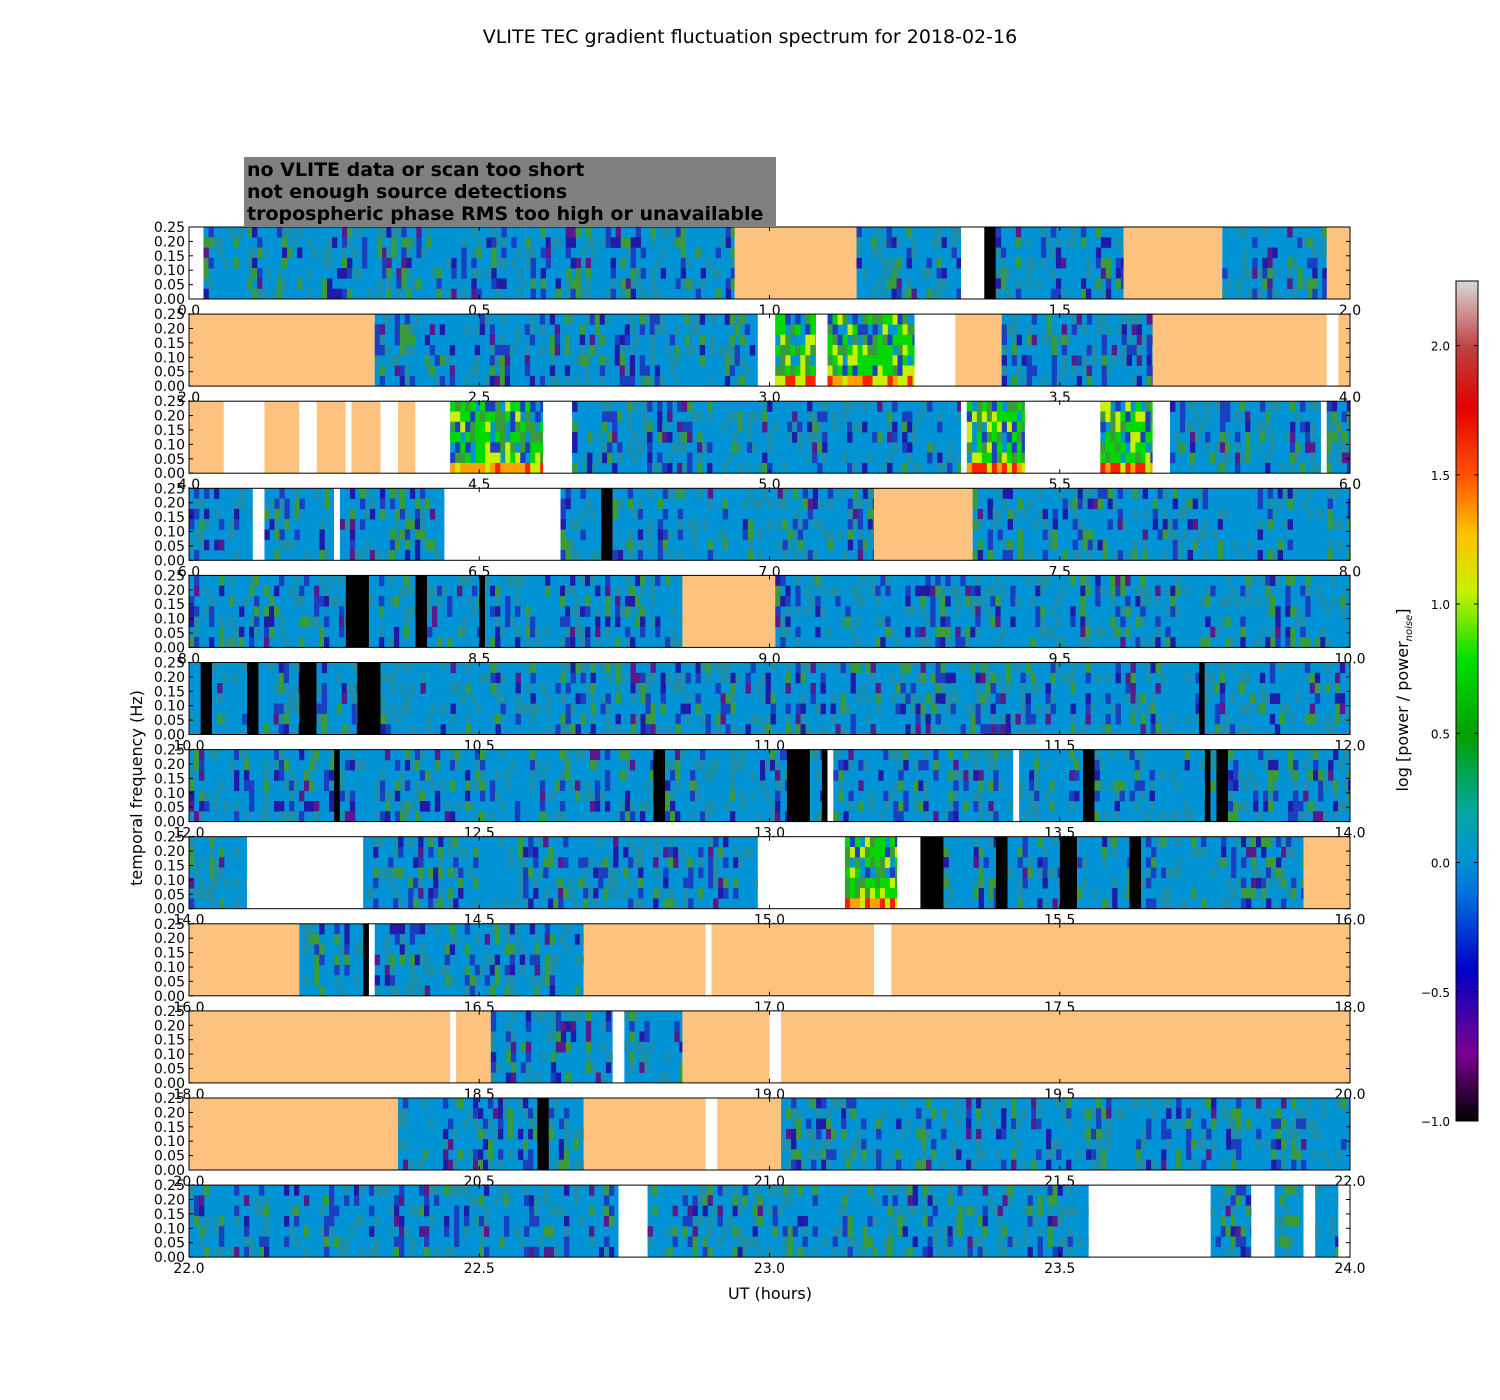 The height and width of the screenshot is (1400, 1500). I want to click on segment-nodata, so click(973, 263).